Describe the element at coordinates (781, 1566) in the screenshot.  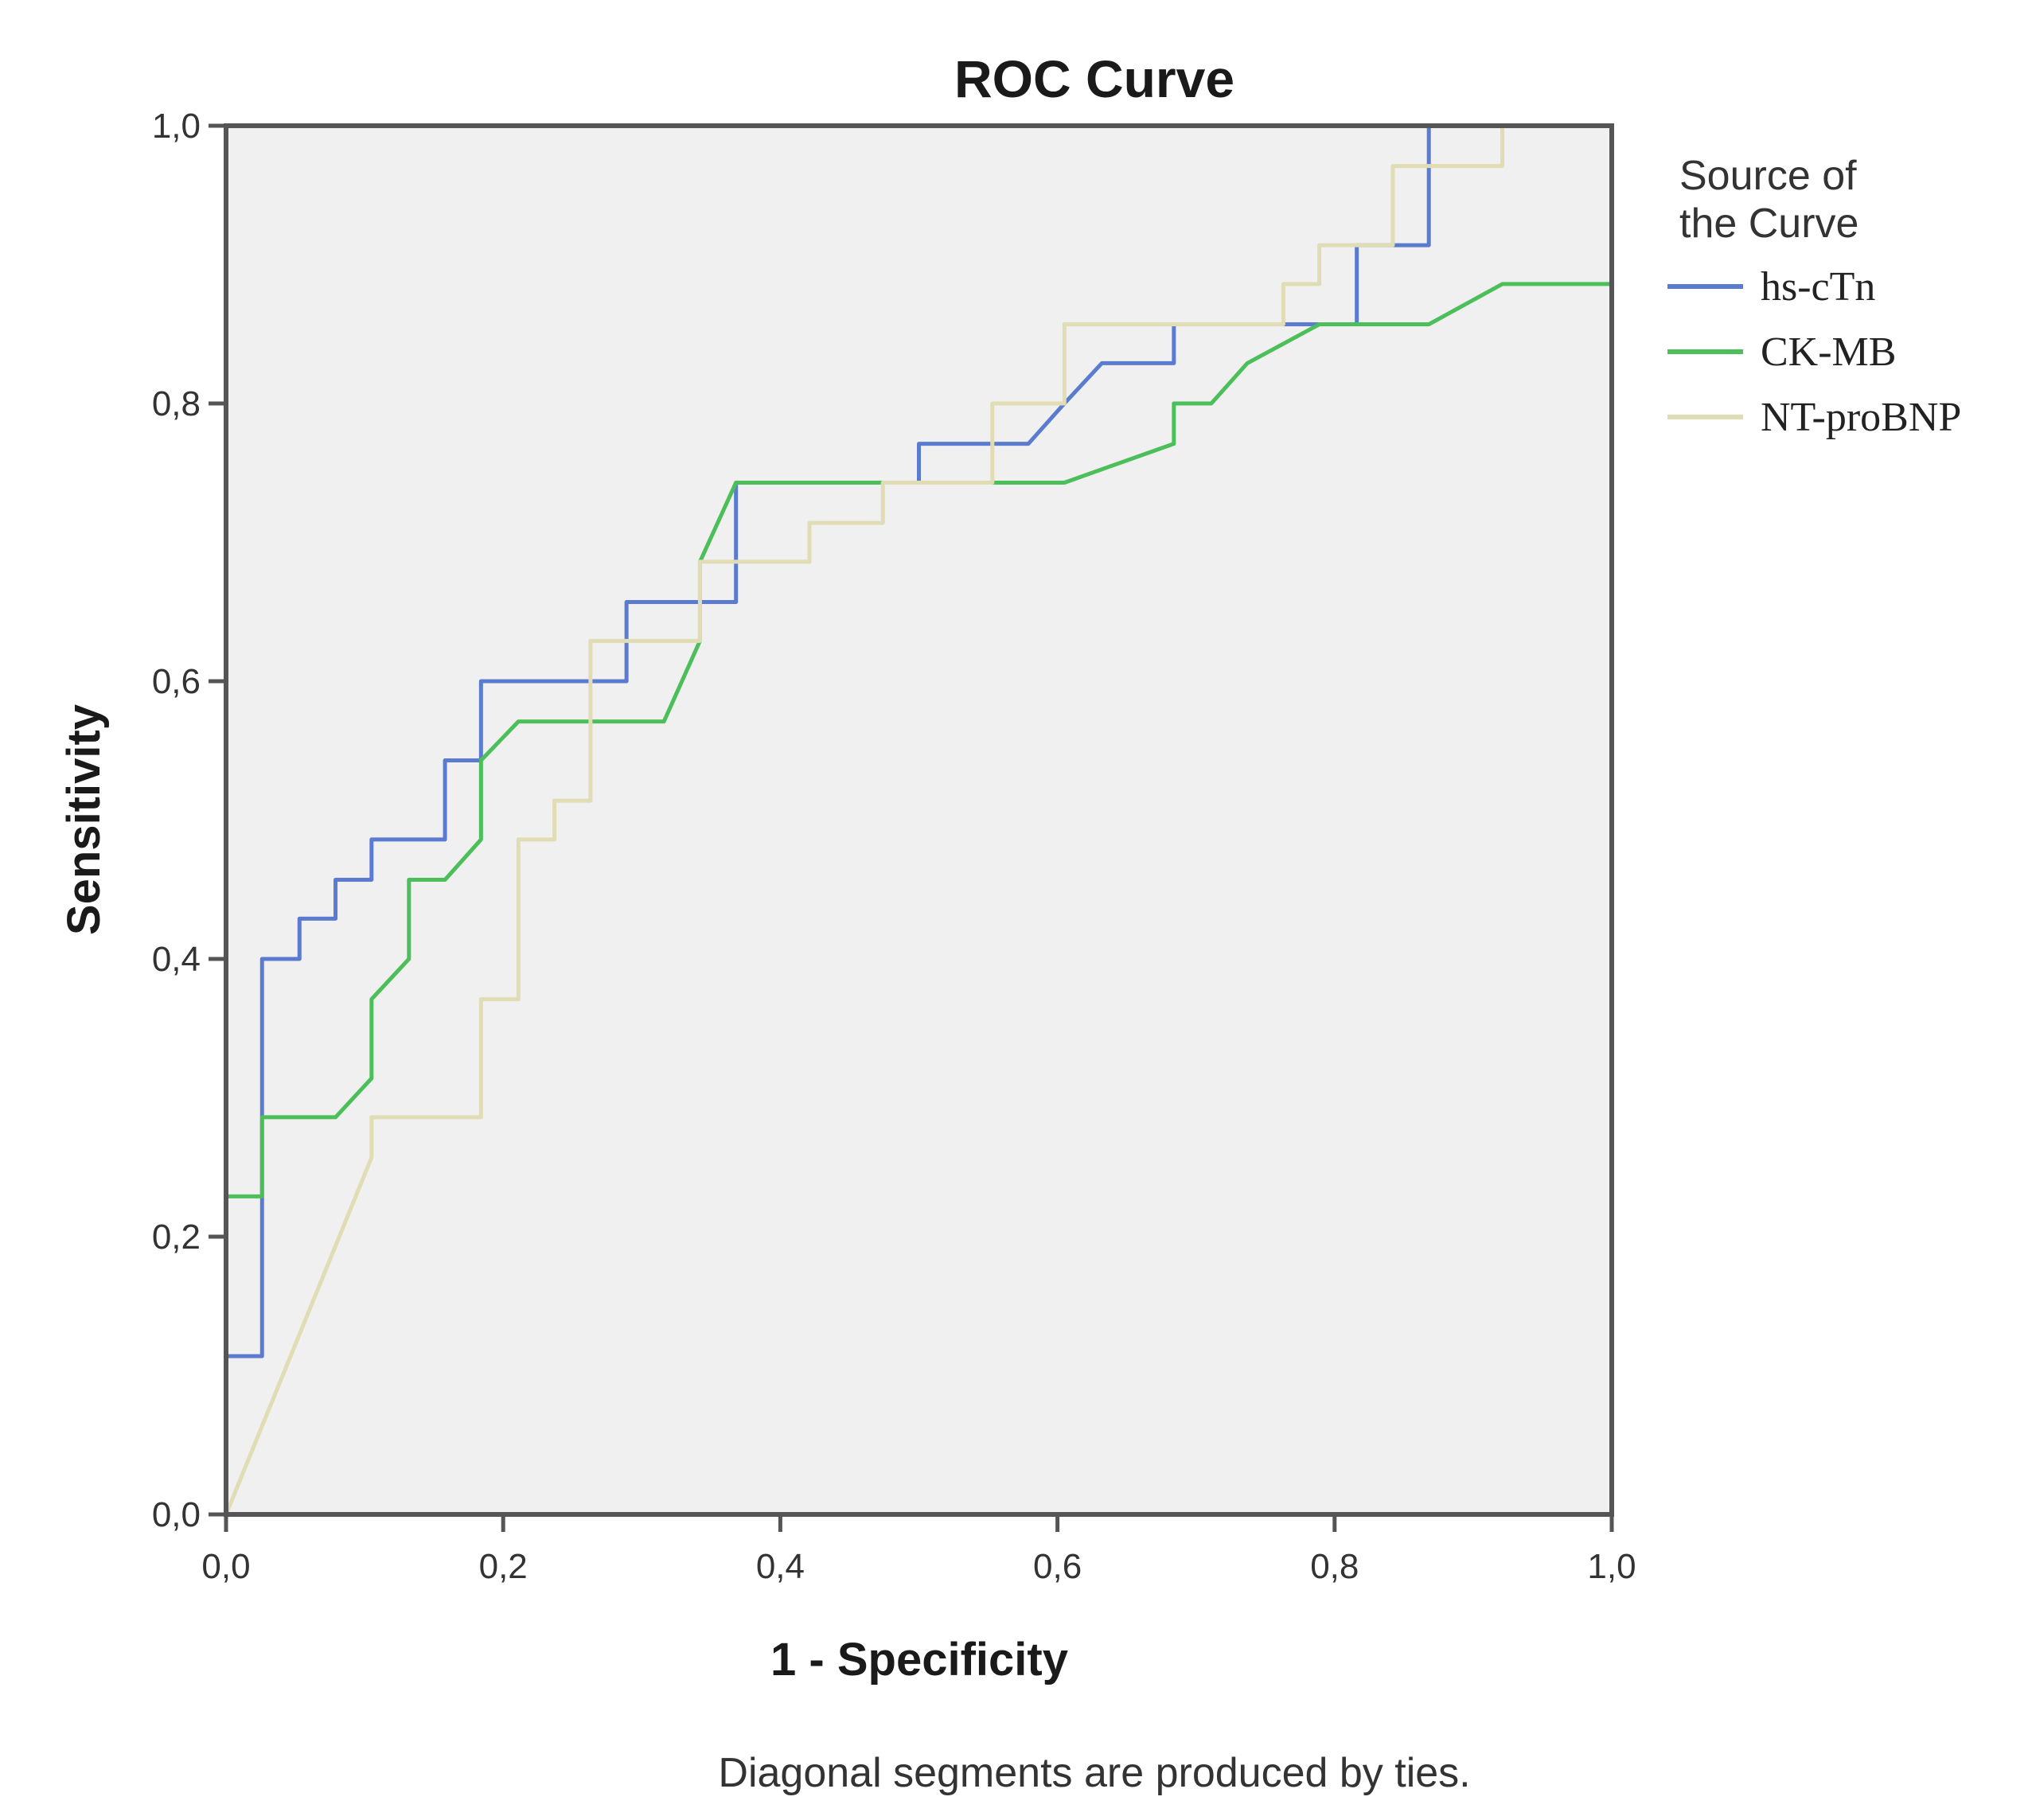
I see `x-tick-label: 0,4` at that location.